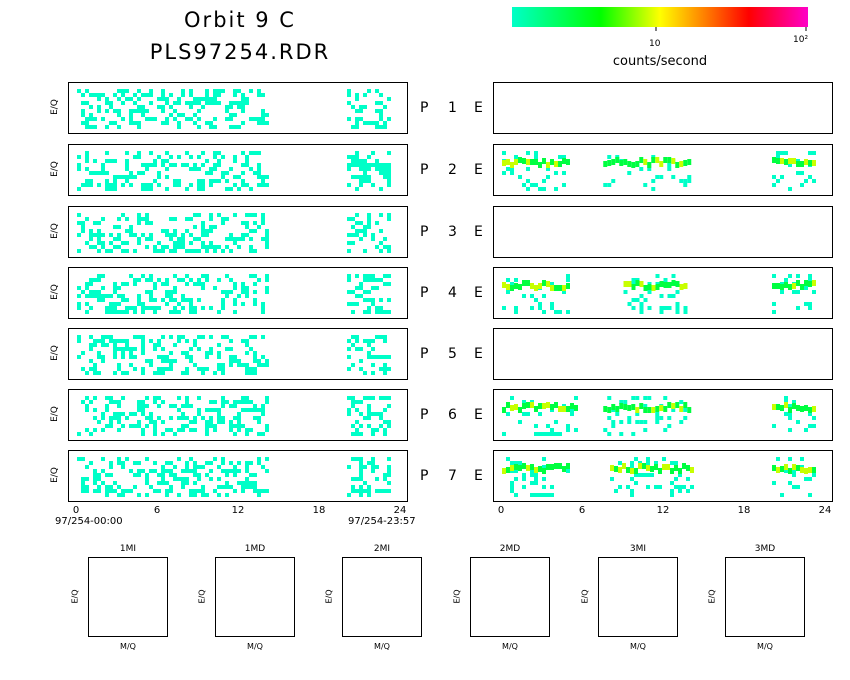 The width and height of the screenshot is (850, 680). Describe the element at coordinates (585, 596) in the screenshot. I see `mass-y-label: E/Q` at that location.